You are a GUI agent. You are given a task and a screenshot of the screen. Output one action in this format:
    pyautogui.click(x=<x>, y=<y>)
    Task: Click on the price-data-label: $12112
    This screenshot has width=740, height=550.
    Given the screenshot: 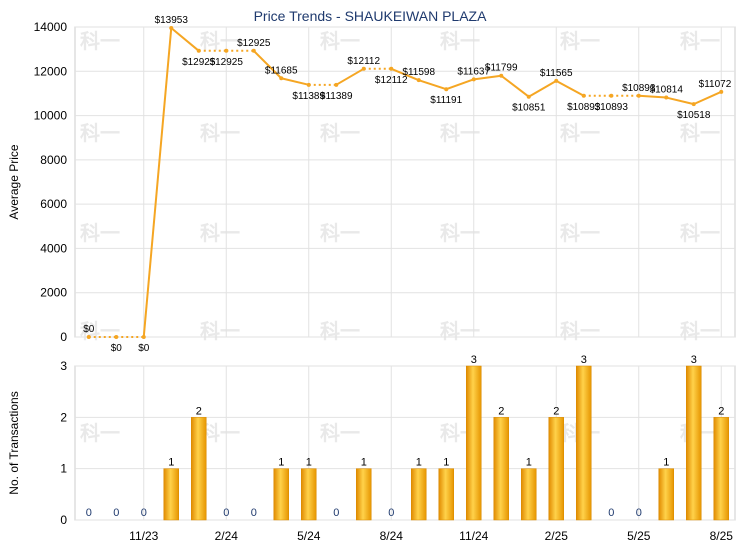 What is the action you would take?
    pyautogui.click(x=391, y=80)
    